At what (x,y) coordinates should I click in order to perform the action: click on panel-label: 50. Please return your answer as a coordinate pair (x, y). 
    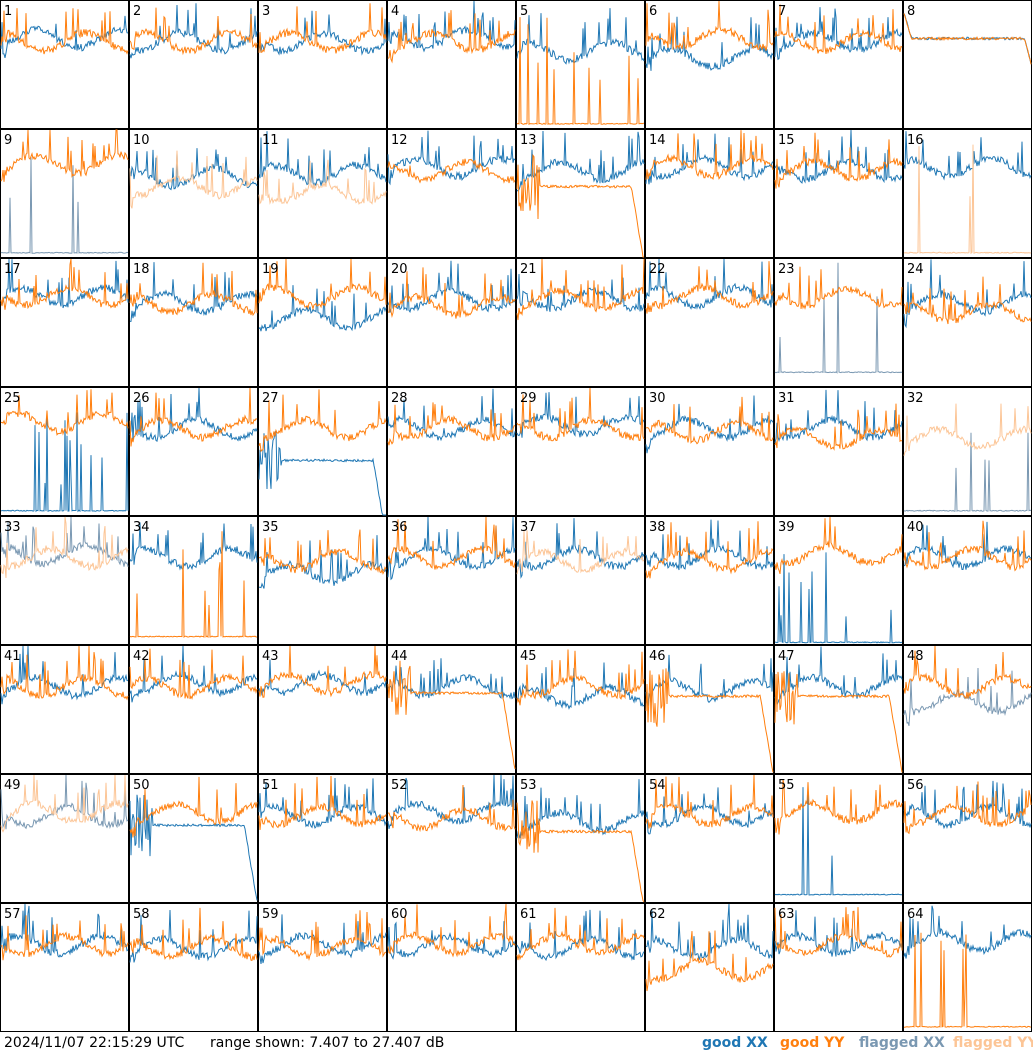
    Looking at the image, I should click on (141, 785).